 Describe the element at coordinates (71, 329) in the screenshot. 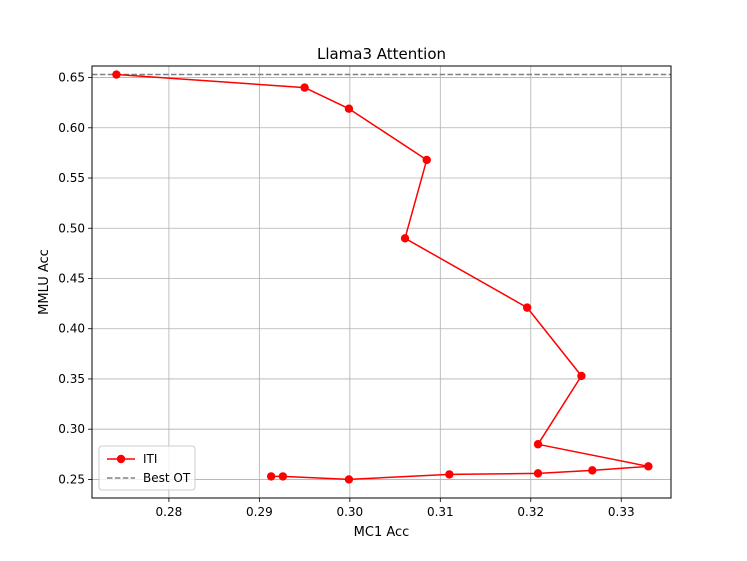

I see `y-tick-label: 0.40` at that location.